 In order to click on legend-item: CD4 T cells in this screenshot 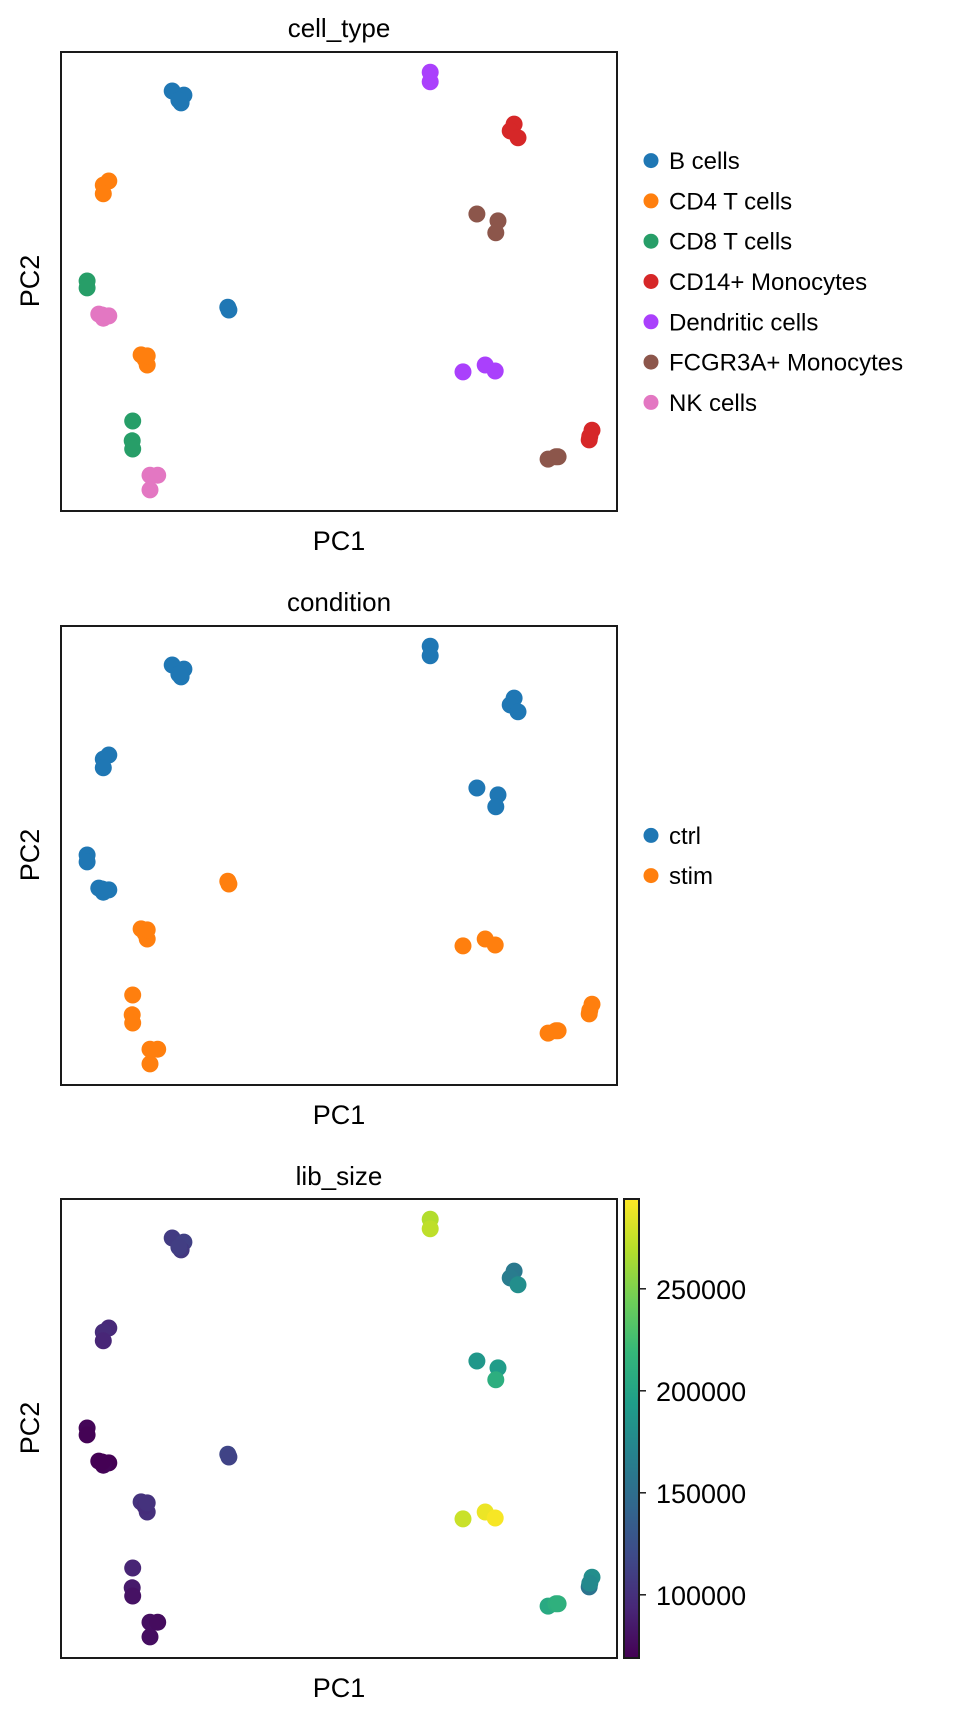, I will do `click(717, 201)`.